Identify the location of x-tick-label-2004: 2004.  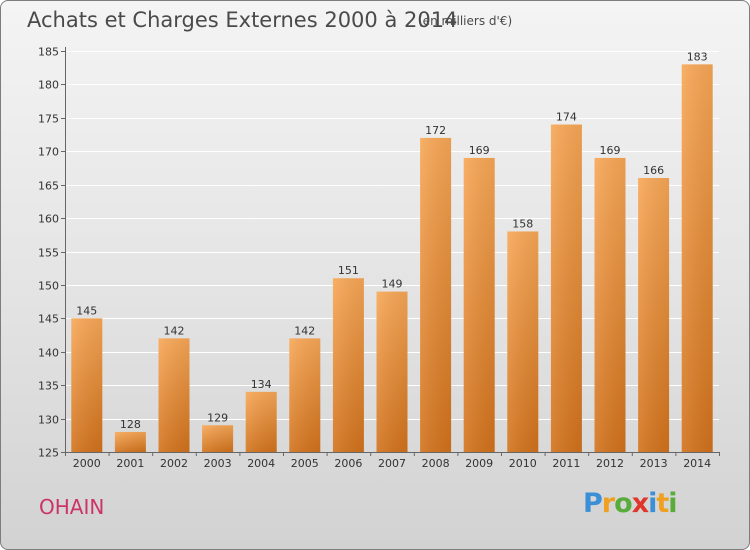
(261, 463).